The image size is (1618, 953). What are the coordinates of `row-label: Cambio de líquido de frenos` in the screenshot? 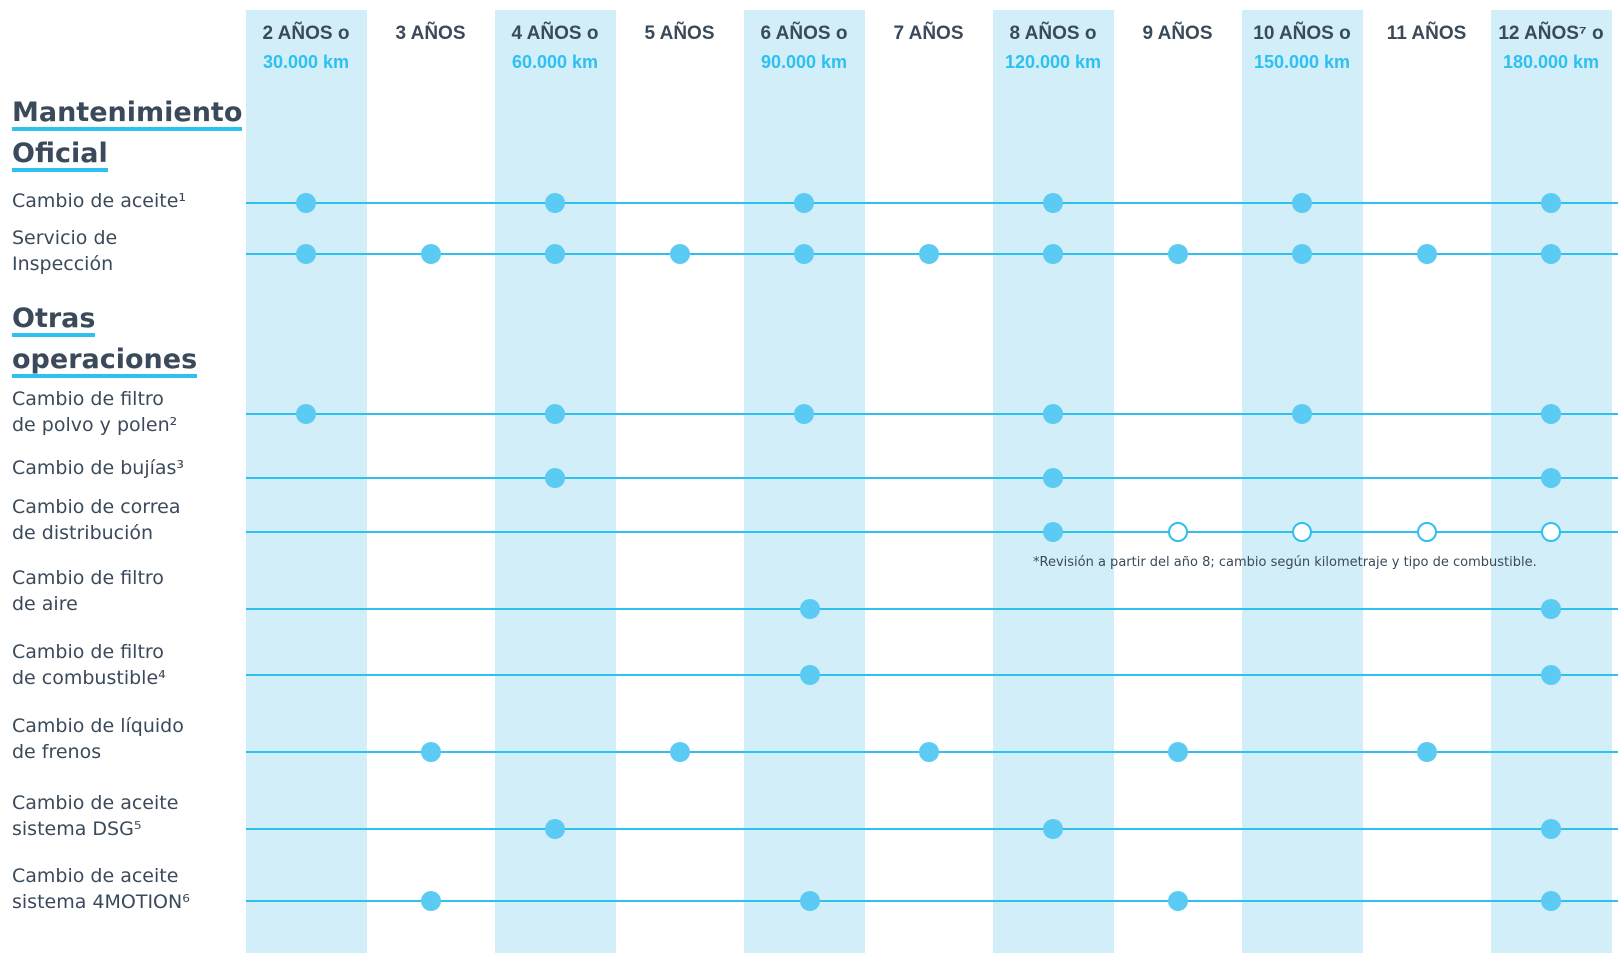 It's located at (124, 739).